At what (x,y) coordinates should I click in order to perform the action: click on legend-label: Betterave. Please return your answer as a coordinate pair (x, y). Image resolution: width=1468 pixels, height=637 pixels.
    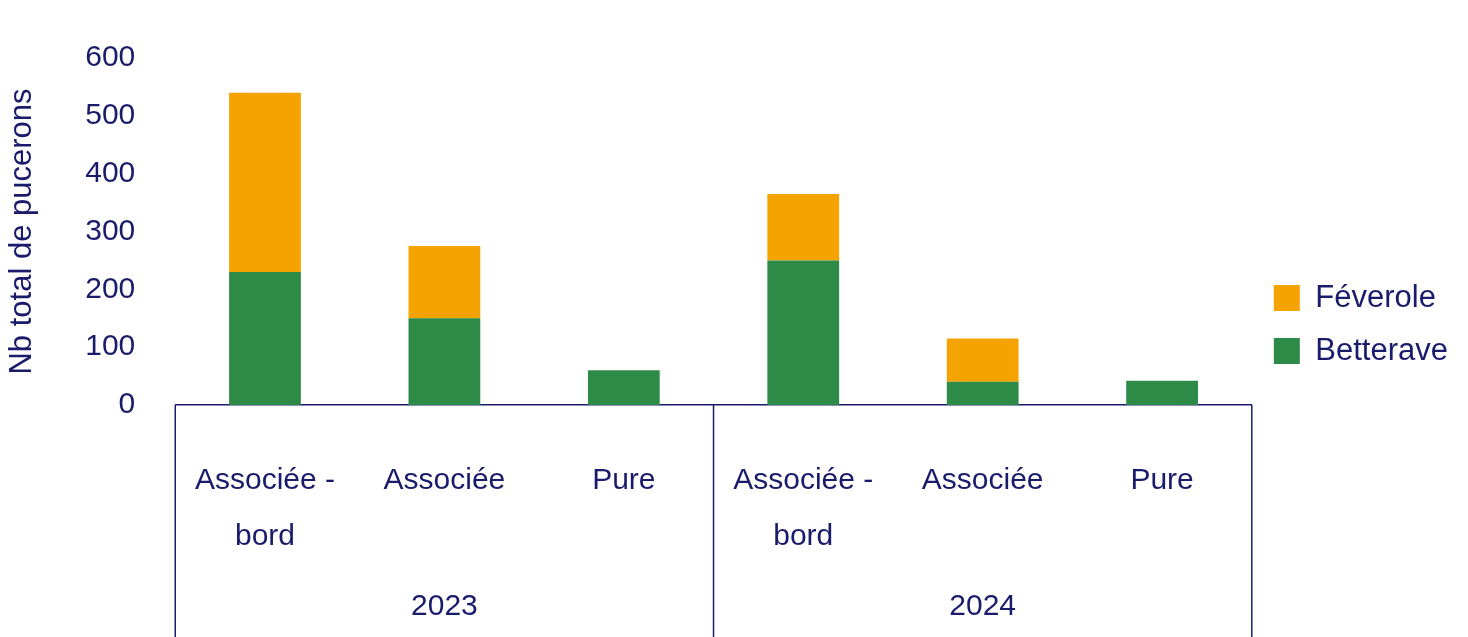
    Looking at the image, I should click on (1382, 349).